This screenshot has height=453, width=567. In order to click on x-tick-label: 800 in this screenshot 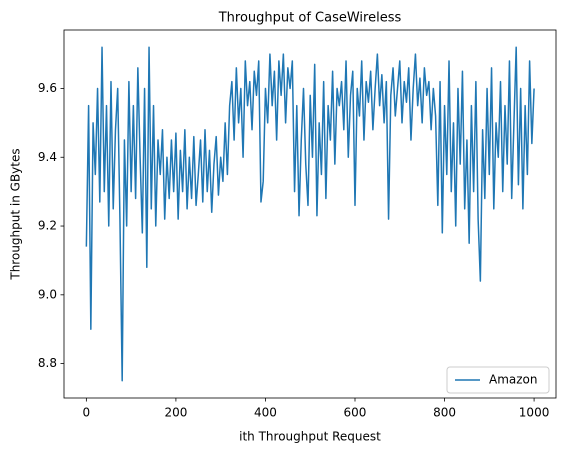, I will do `click(444, 413)`.